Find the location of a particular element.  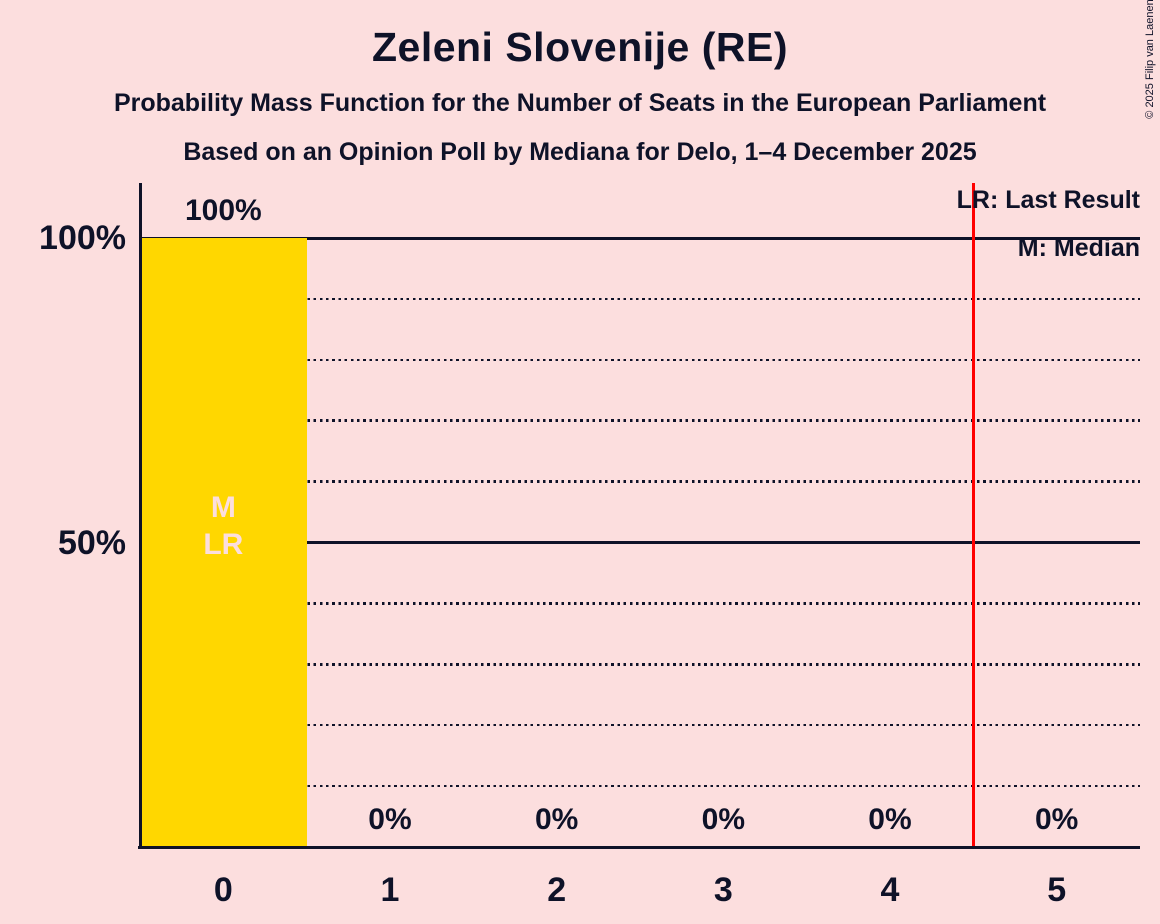

copyright-notice: © 2025 Filip van Laenen is located at coordinates (1150, 59).